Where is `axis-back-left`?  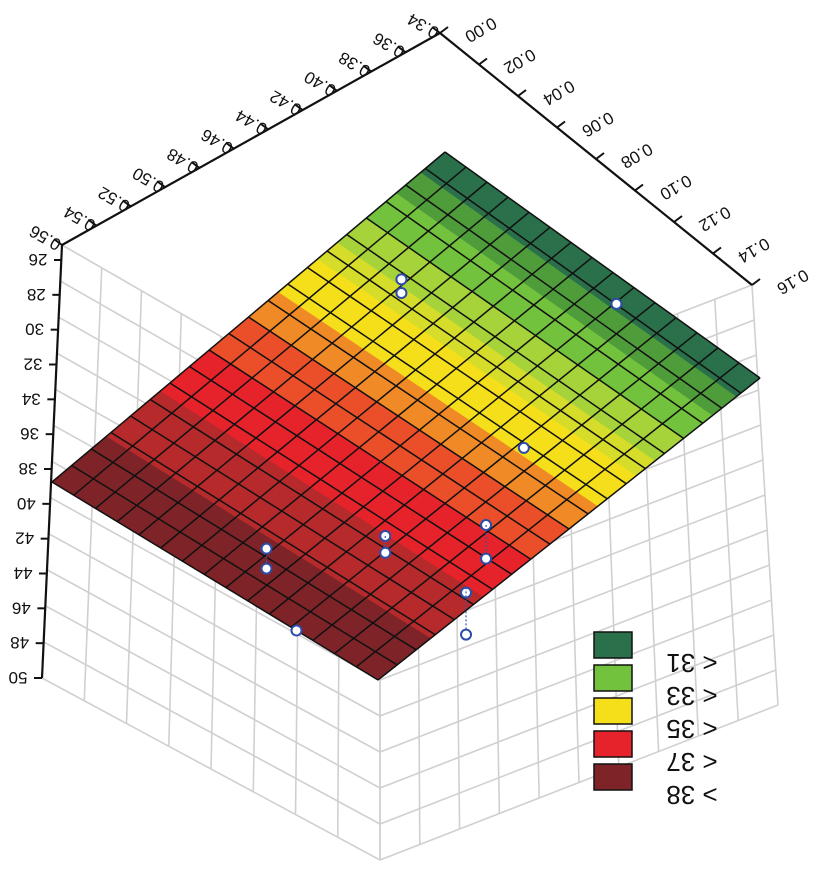
axis-back-left is located at coordinates (251, 139).